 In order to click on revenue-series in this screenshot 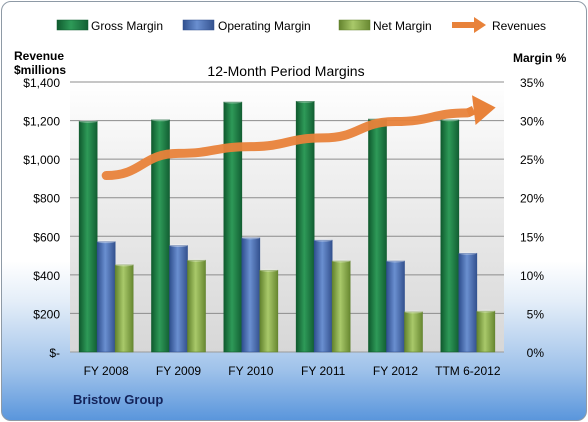, I will do `click(298, 138)`.